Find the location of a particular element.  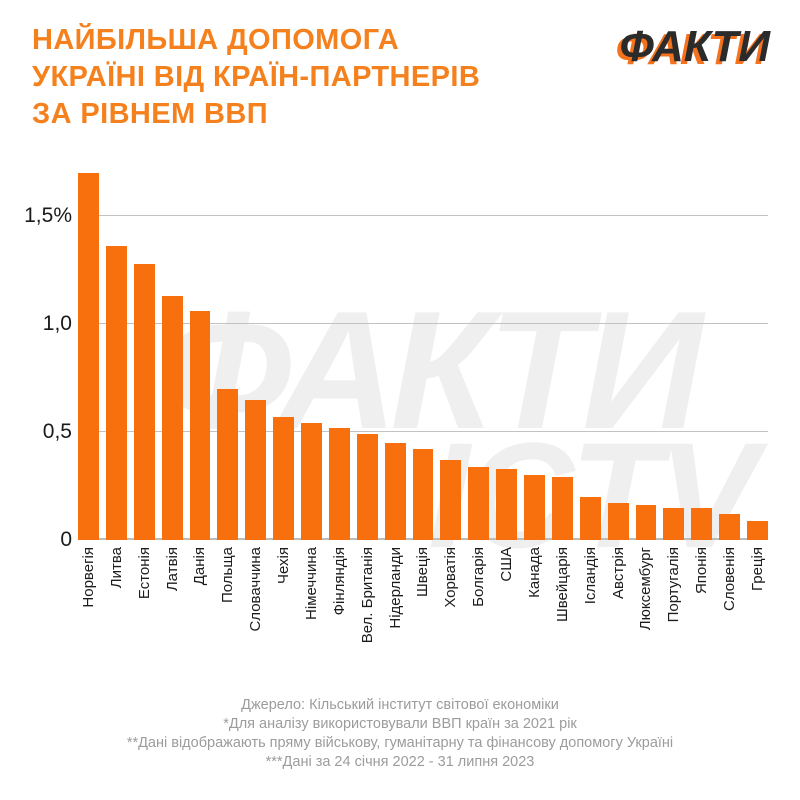

x-tick-label: Литва is located at coordinates (116, 568).